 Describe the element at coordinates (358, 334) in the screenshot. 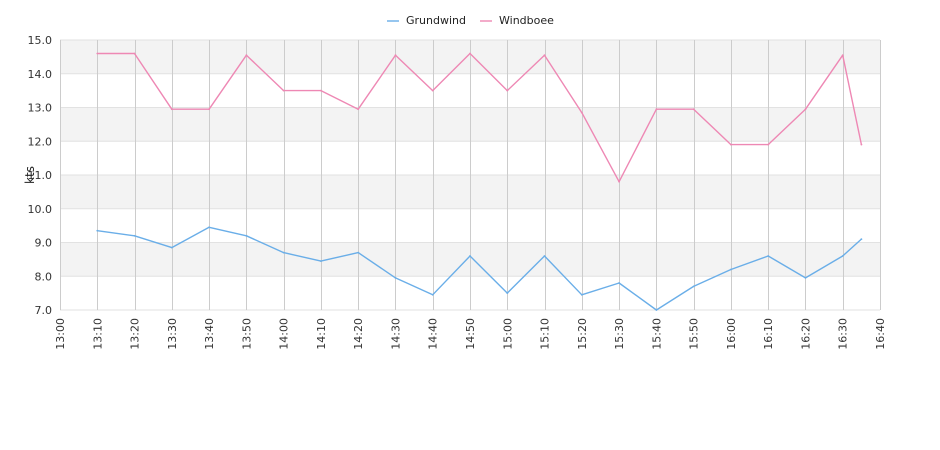

I see `x-tick-label: 14:20` at that location.